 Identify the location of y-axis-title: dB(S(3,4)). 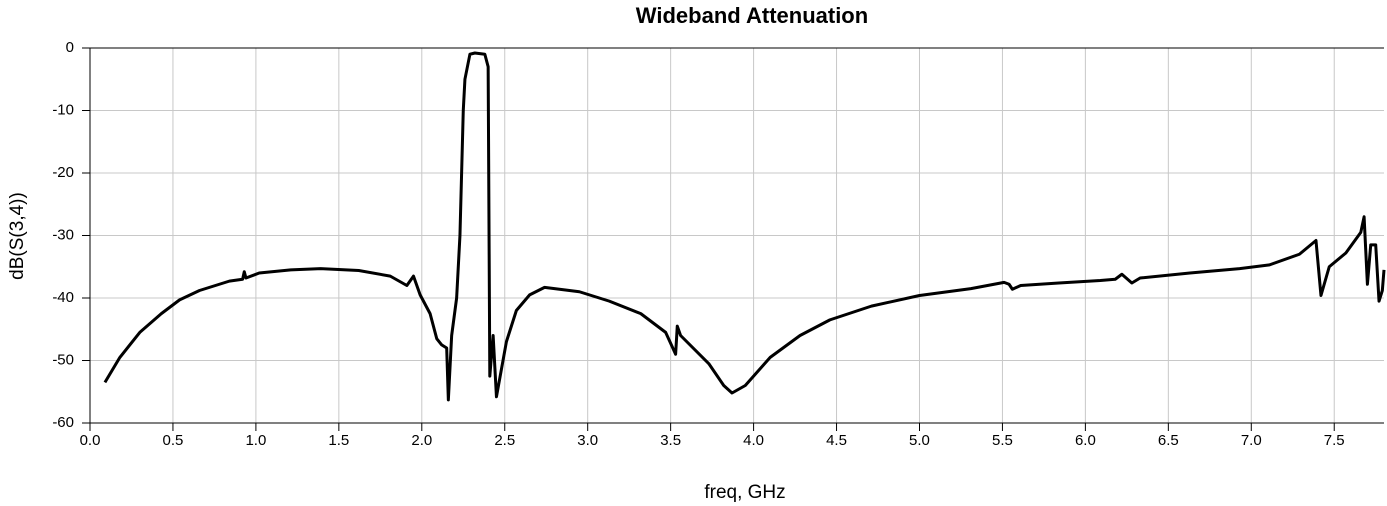
(17, 236).